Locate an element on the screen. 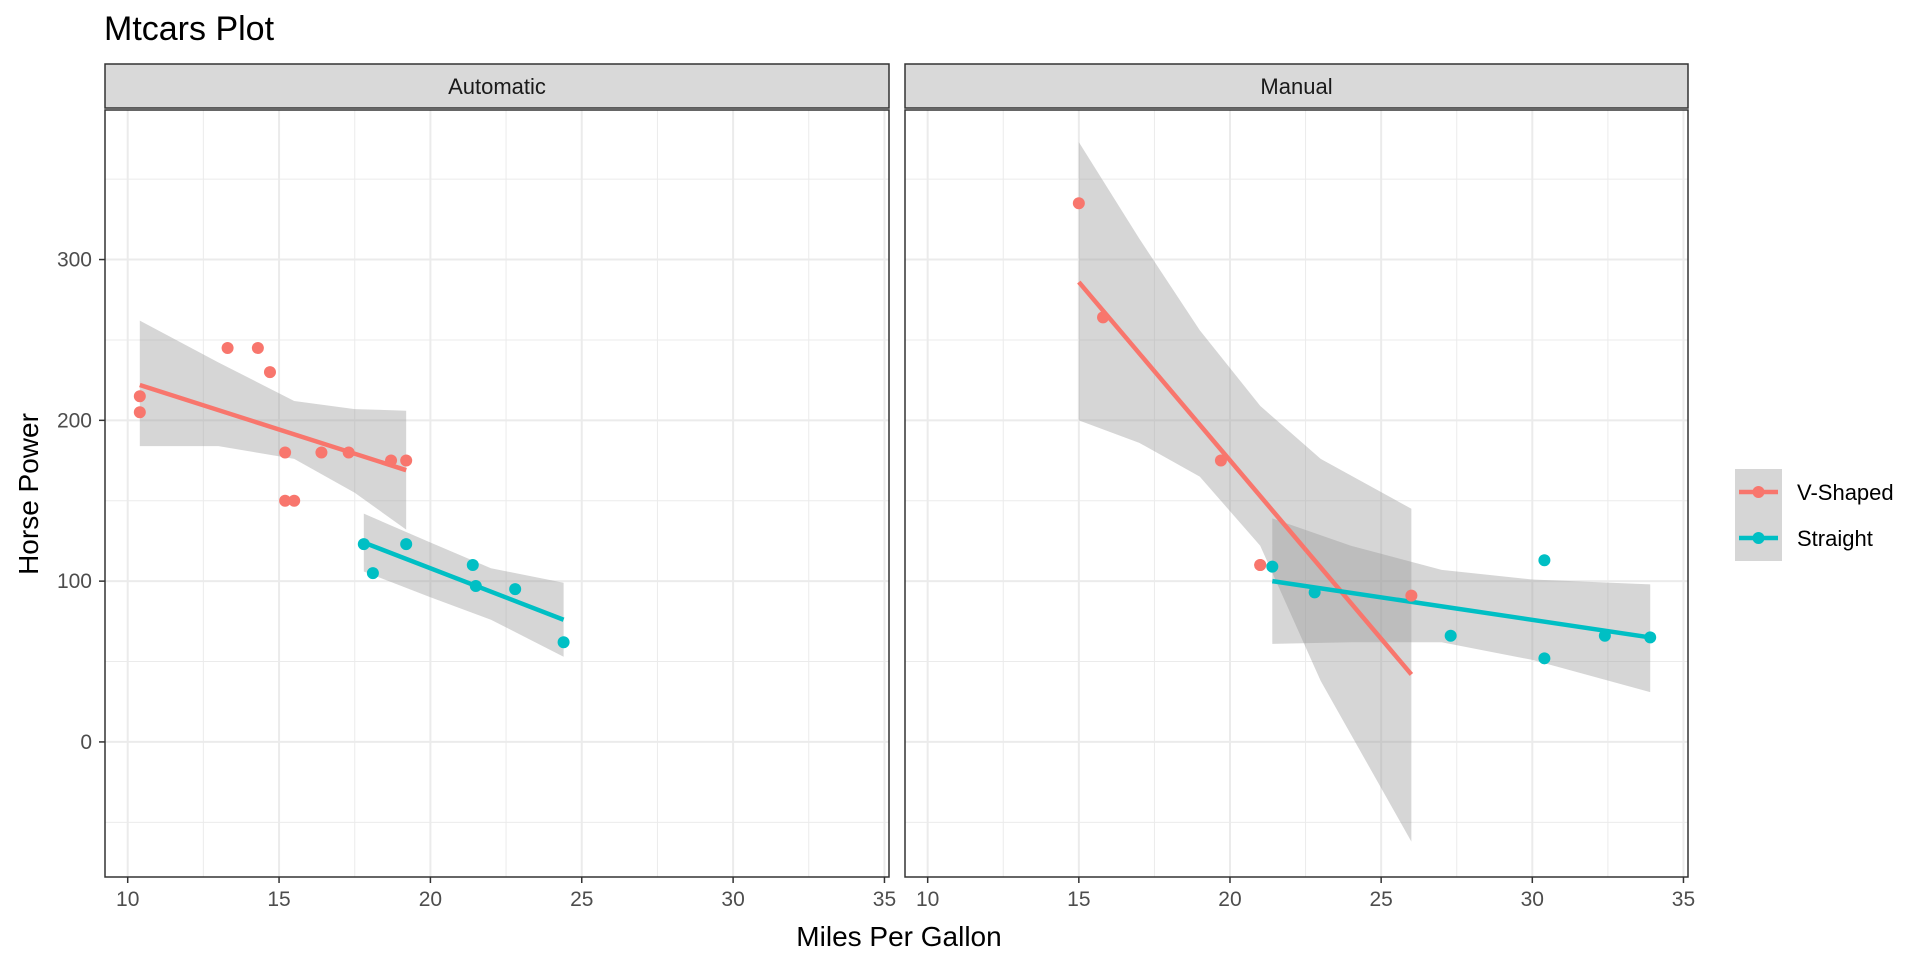  legend: V-Shaped Straight is located at coordinates (1814, 515).